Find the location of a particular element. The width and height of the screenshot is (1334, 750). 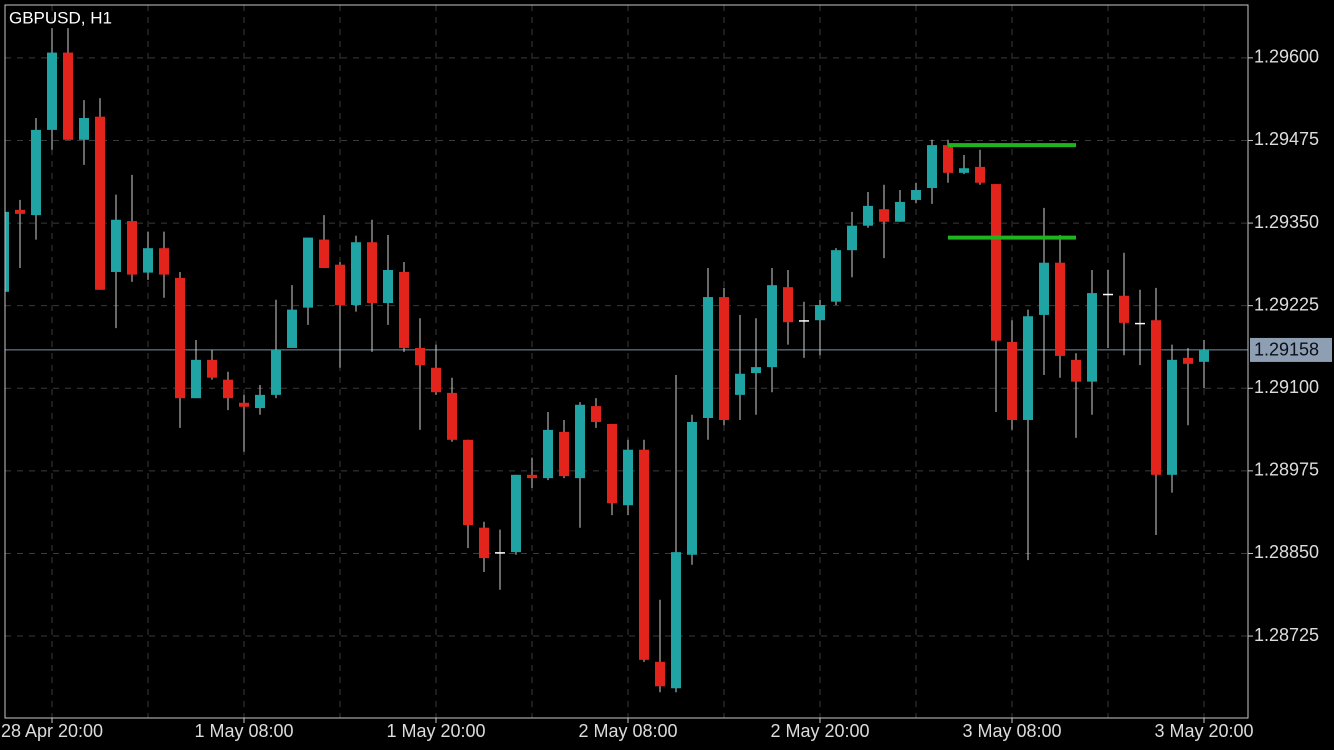

x-tick-label: 3 May 08:00 is located at coordinates (1011, 731).